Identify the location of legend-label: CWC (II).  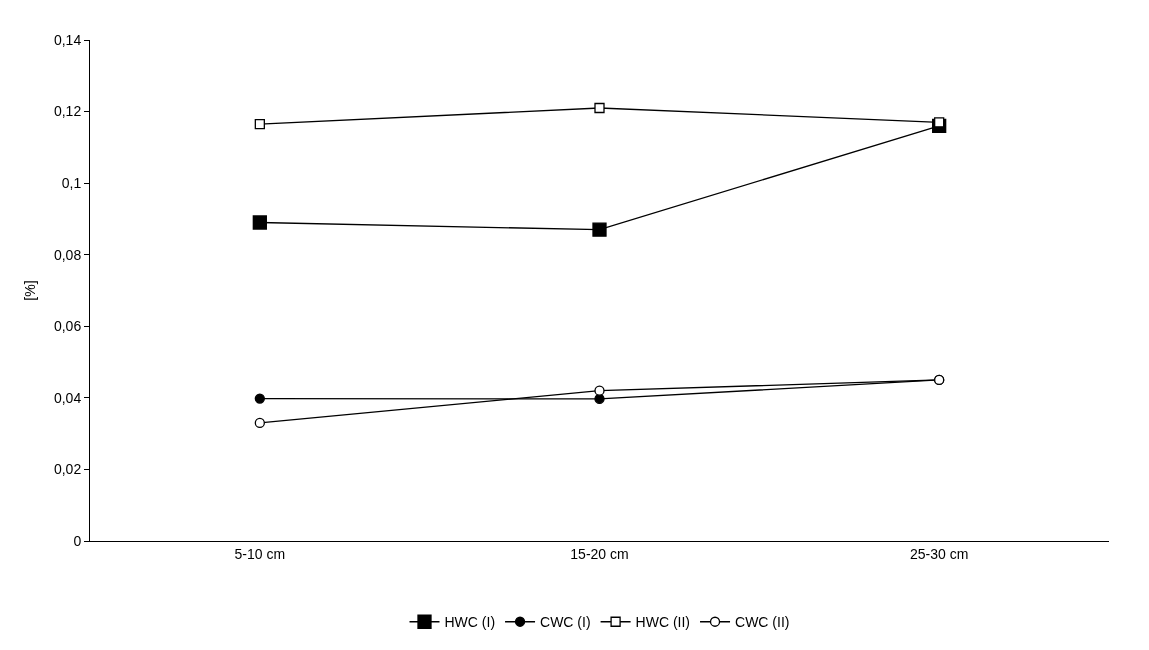
(762, 622).